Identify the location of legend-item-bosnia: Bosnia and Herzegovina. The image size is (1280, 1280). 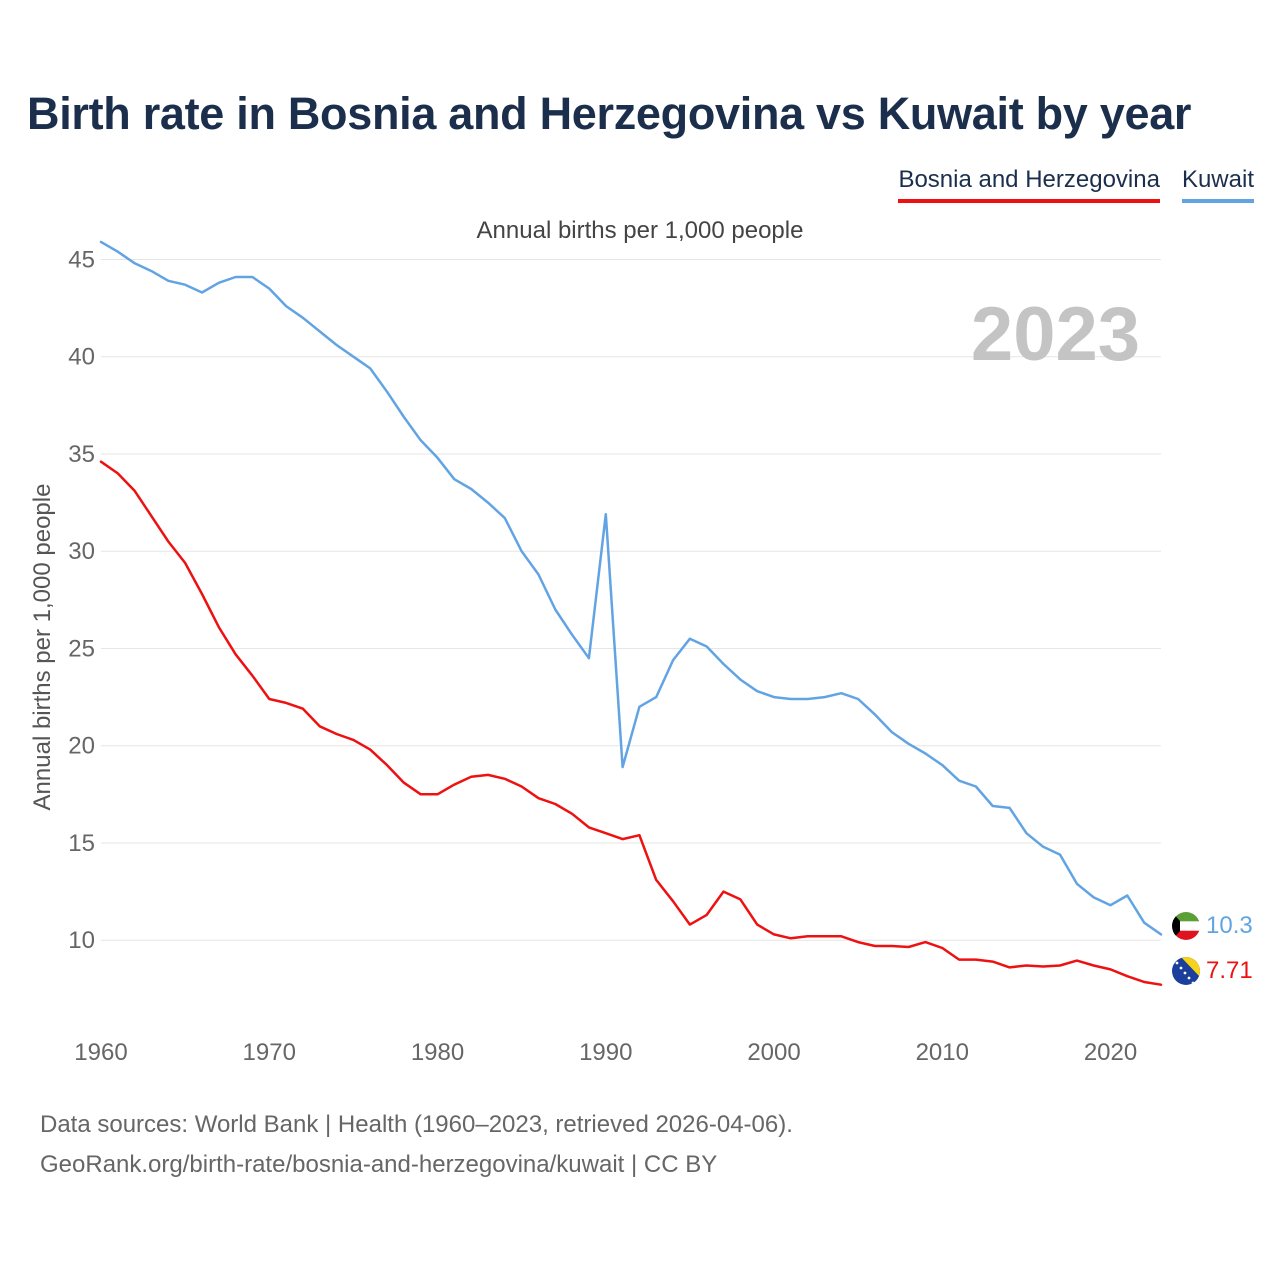
(1029, 184).